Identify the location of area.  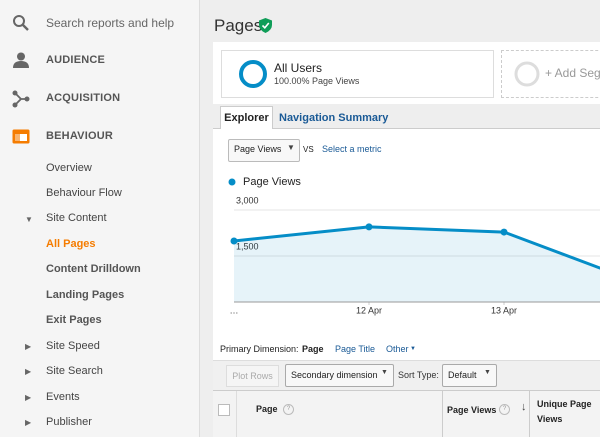
(417, 264).